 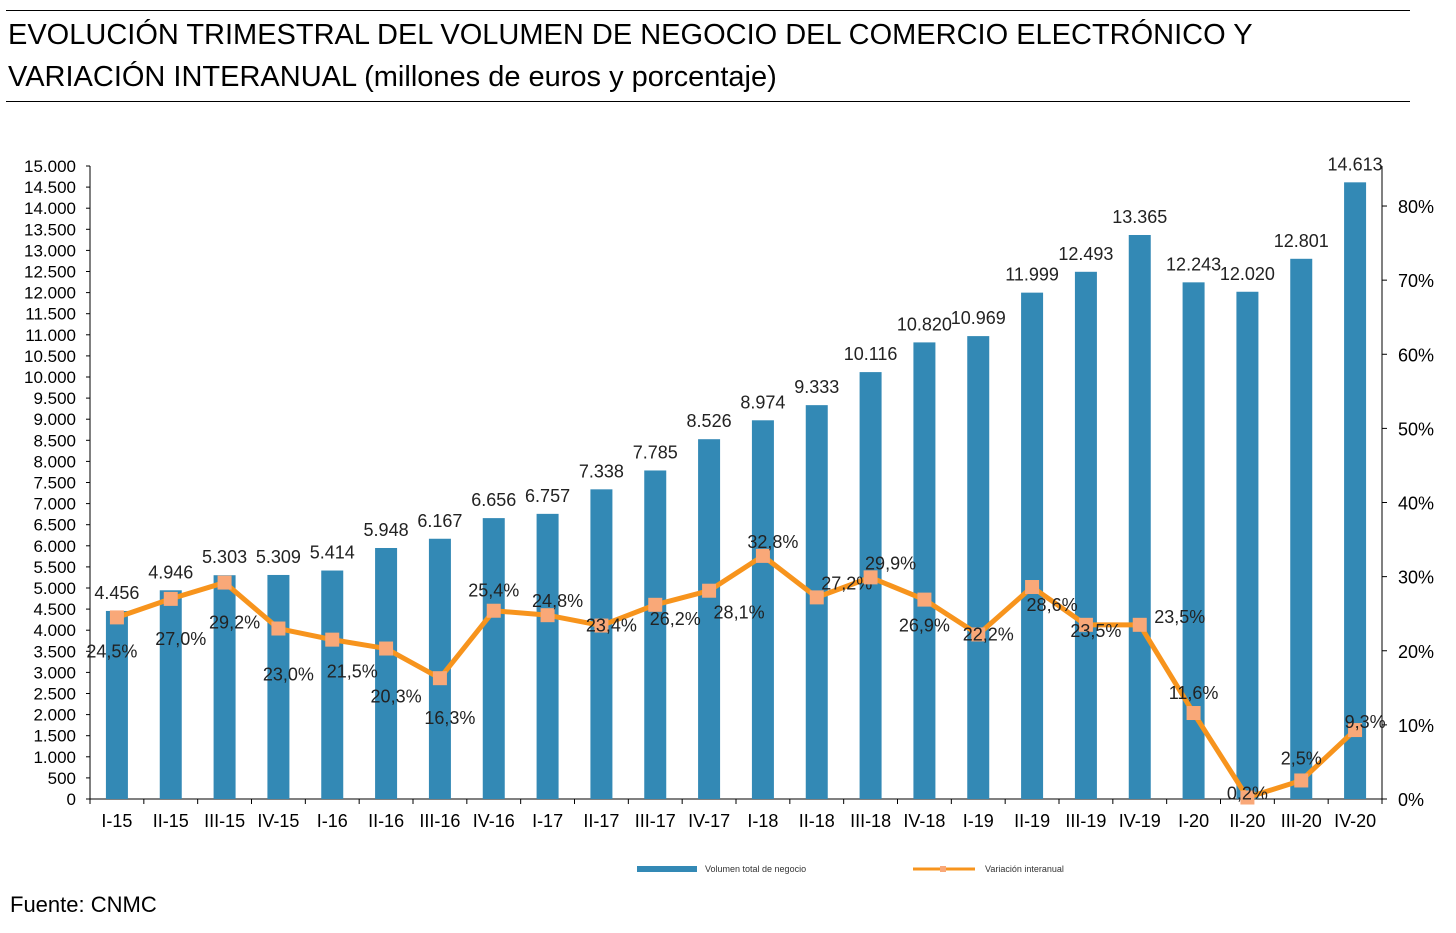 I want to click on left-axis-tick-label: 6.500, so click(x=54, y=525).